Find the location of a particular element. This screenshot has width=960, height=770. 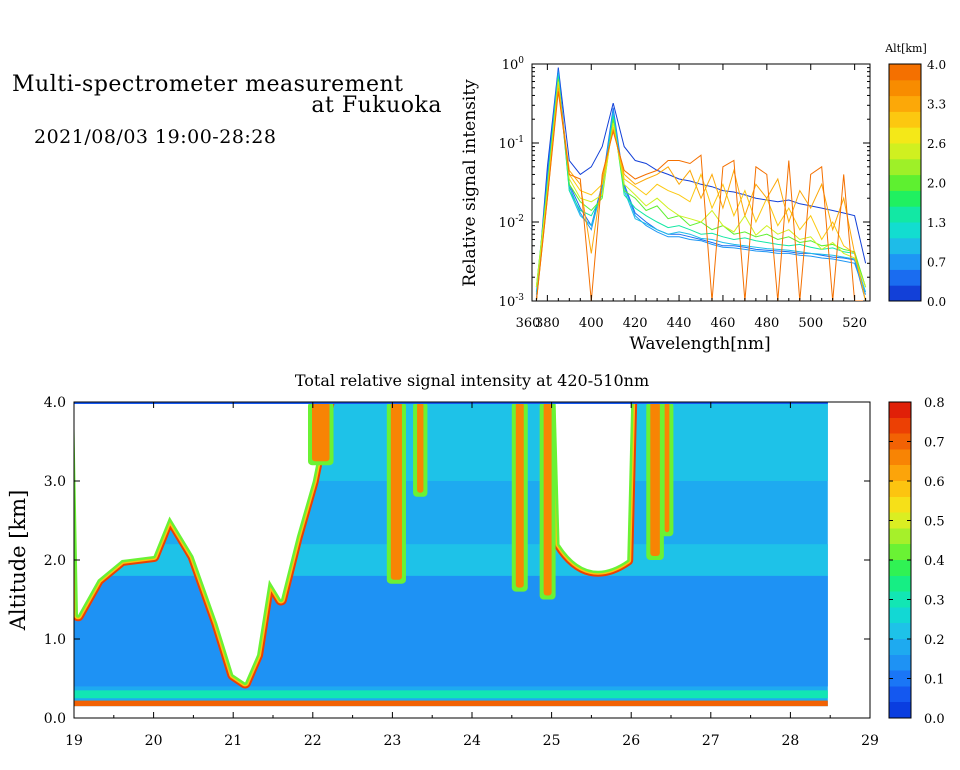

altitude-colorbar-tick-label: 1.3 is located at coordinates (936, 223).